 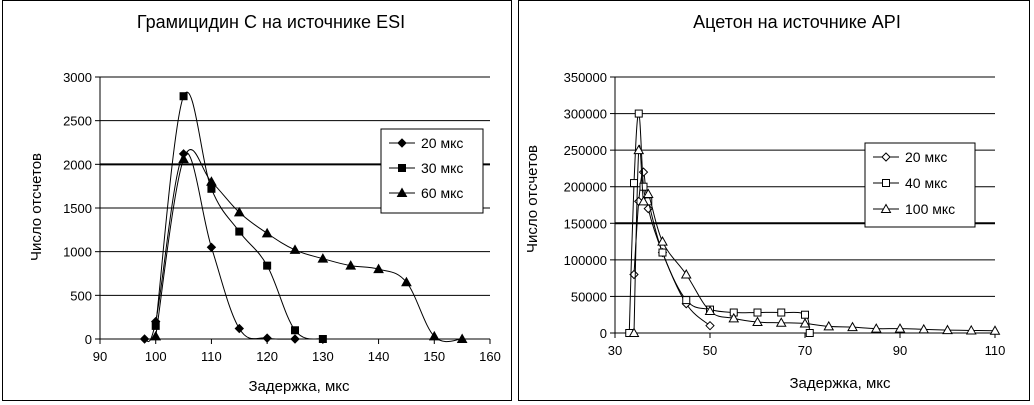 I want to click on x-tick-label: 30, so click(x=615, y=350).